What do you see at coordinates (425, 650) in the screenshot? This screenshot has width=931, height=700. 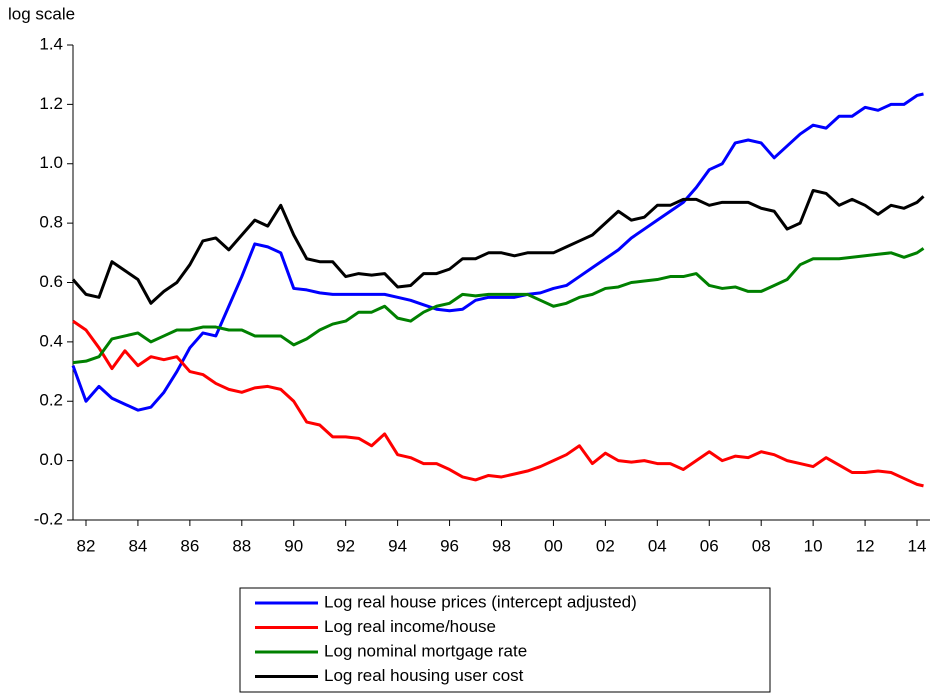 I see `legend-label: Log nominal mortgage rate` at bounding box center [425, 650].